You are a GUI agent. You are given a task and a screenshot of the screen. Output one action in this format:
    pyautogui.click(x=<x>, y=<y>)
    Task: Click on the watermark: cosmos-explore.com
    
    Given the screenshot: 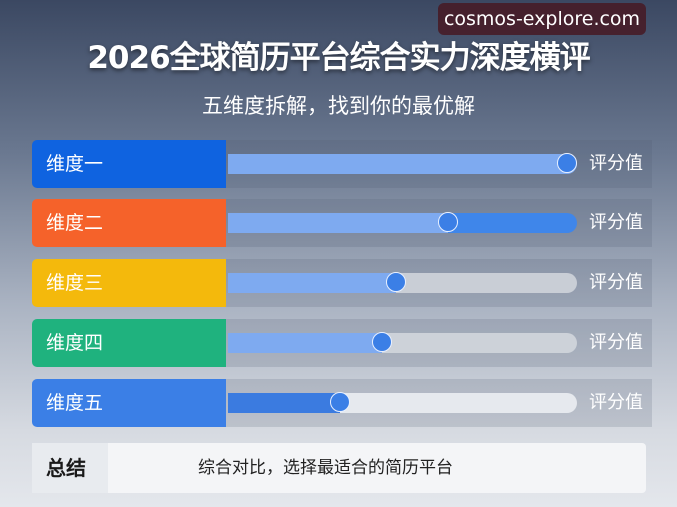 What is the action you would take?
    pyautogui.click(x=542, y=19)
    